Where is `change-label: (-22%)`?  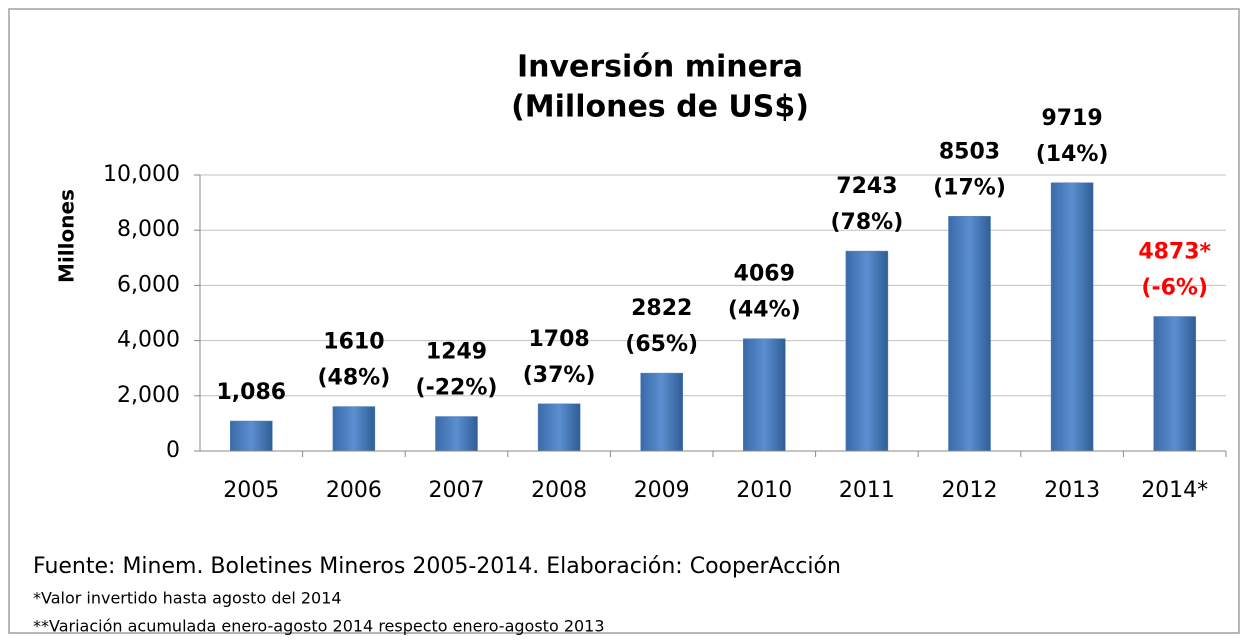 change-label: (-22%) is located at coordinates (457, 388).